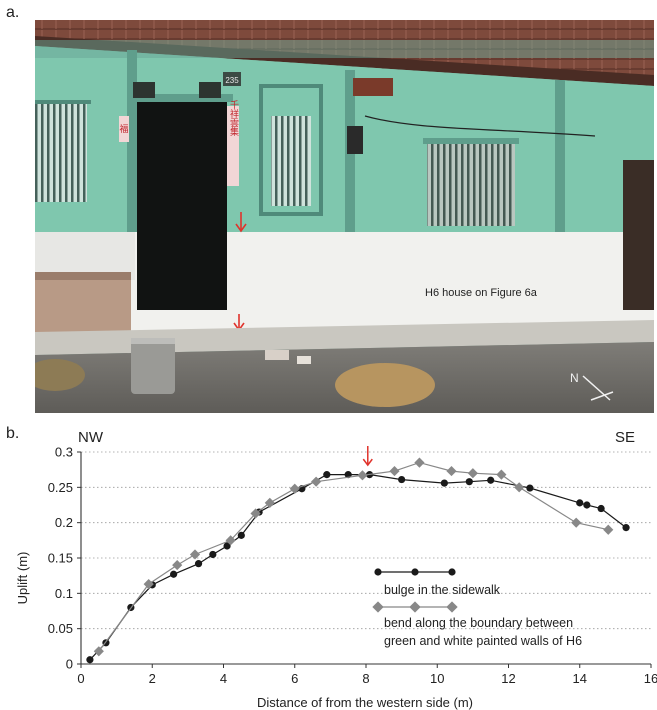 Image resolution: width=657 pixels, height=710 pixels. Describe the element at coordinates (60, 487) in the screenshot. I see `y-tick-label: 0.25` at that location.